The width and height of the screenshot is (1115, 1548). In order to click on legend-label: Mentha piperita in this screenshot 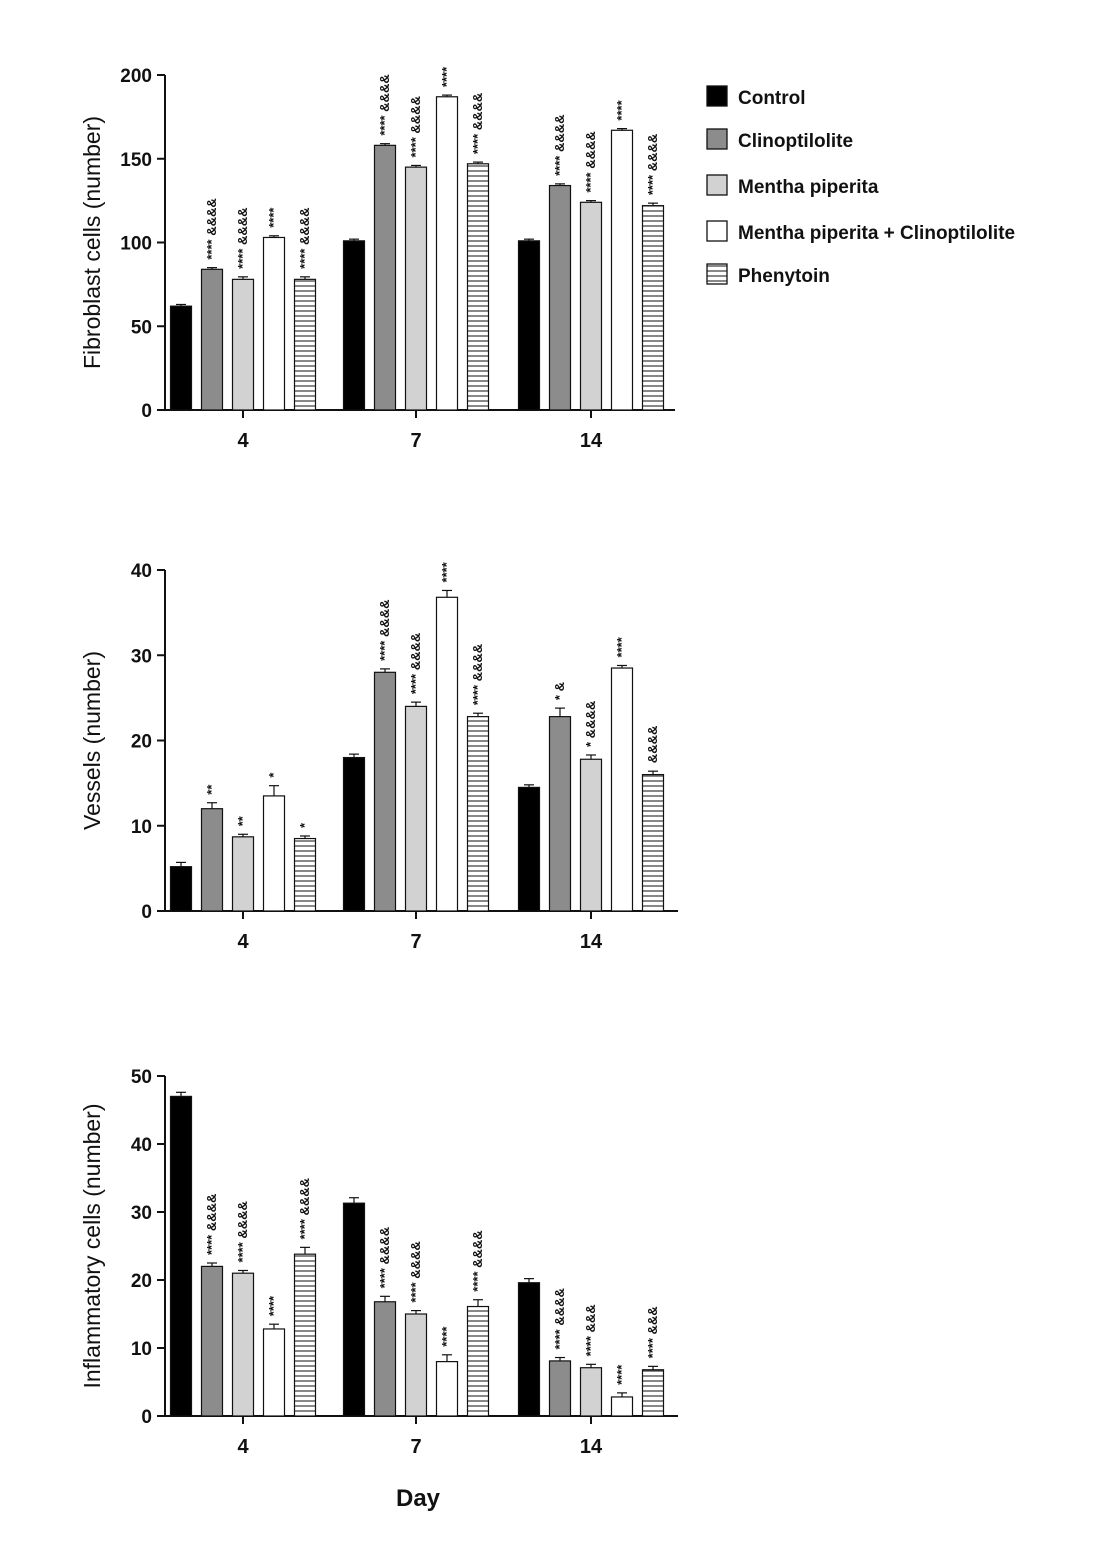, I will do `click(808, 187)`.